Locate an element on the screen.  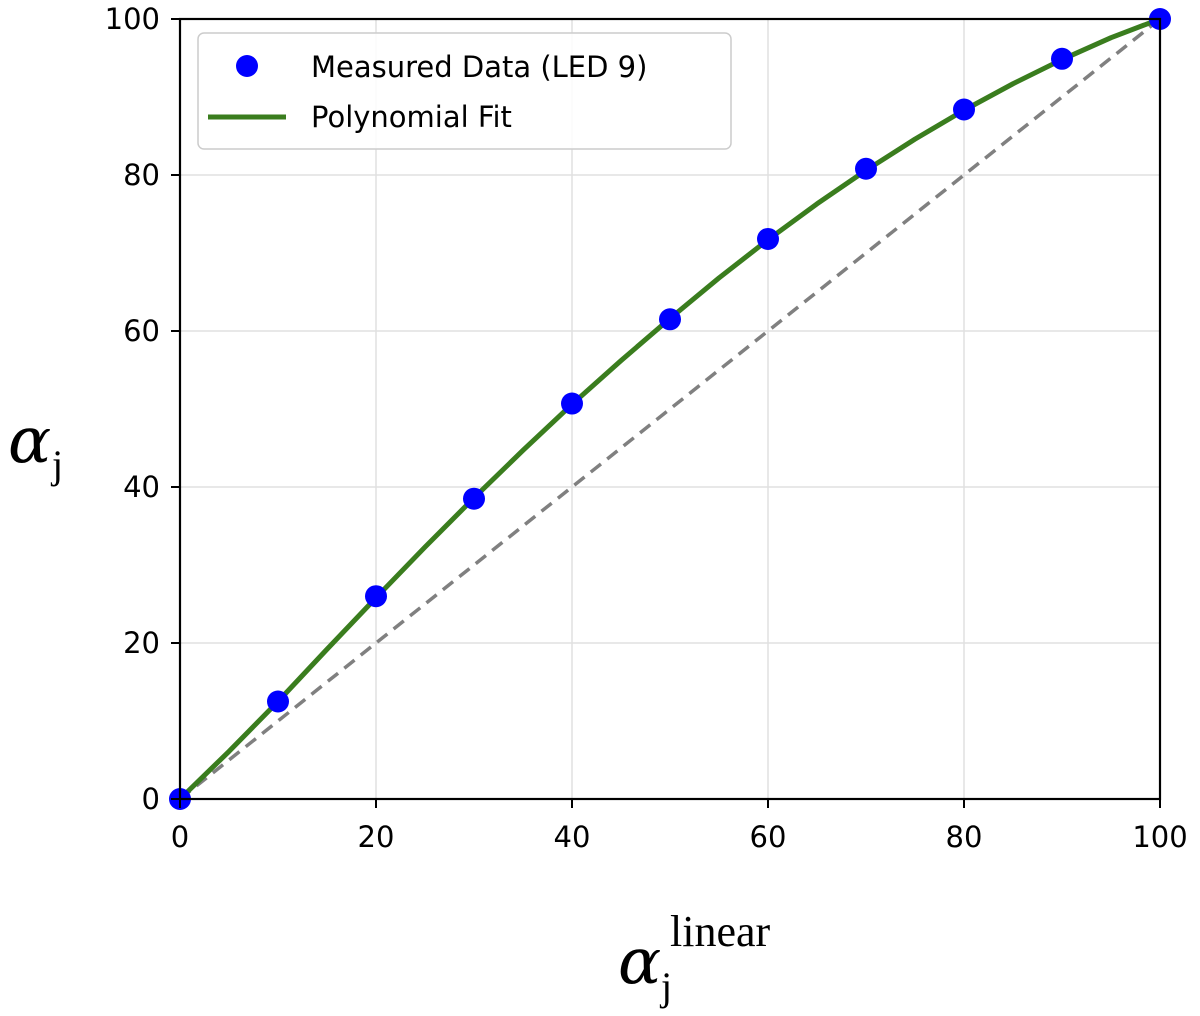
legend-label-fit: Polynomial Fit is located at coordinates (411, 117).